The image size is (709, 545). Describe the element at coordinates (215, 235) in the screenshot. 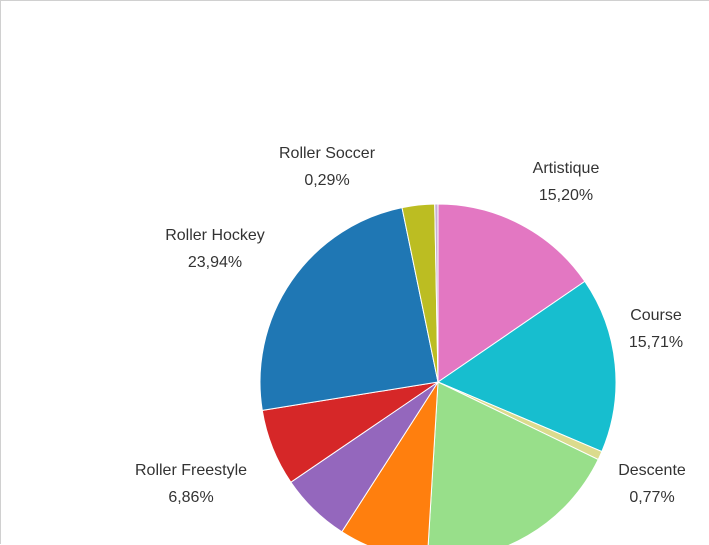

I see `slice-label-name: Roller Hockey` at that location.